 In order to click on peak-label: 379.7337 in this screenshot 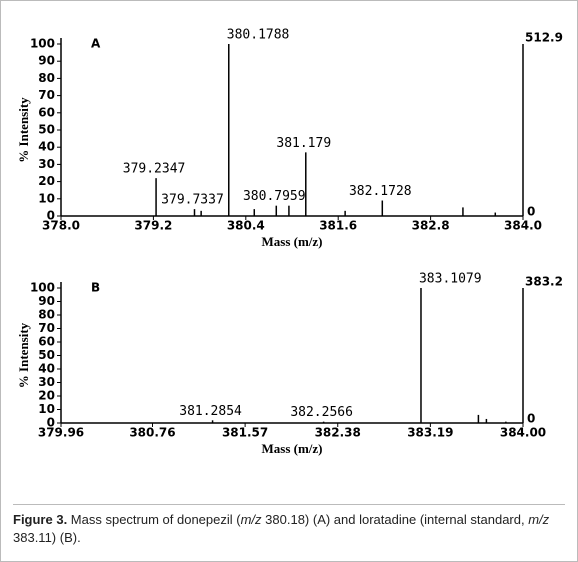, I will do `click(192, 200)`.